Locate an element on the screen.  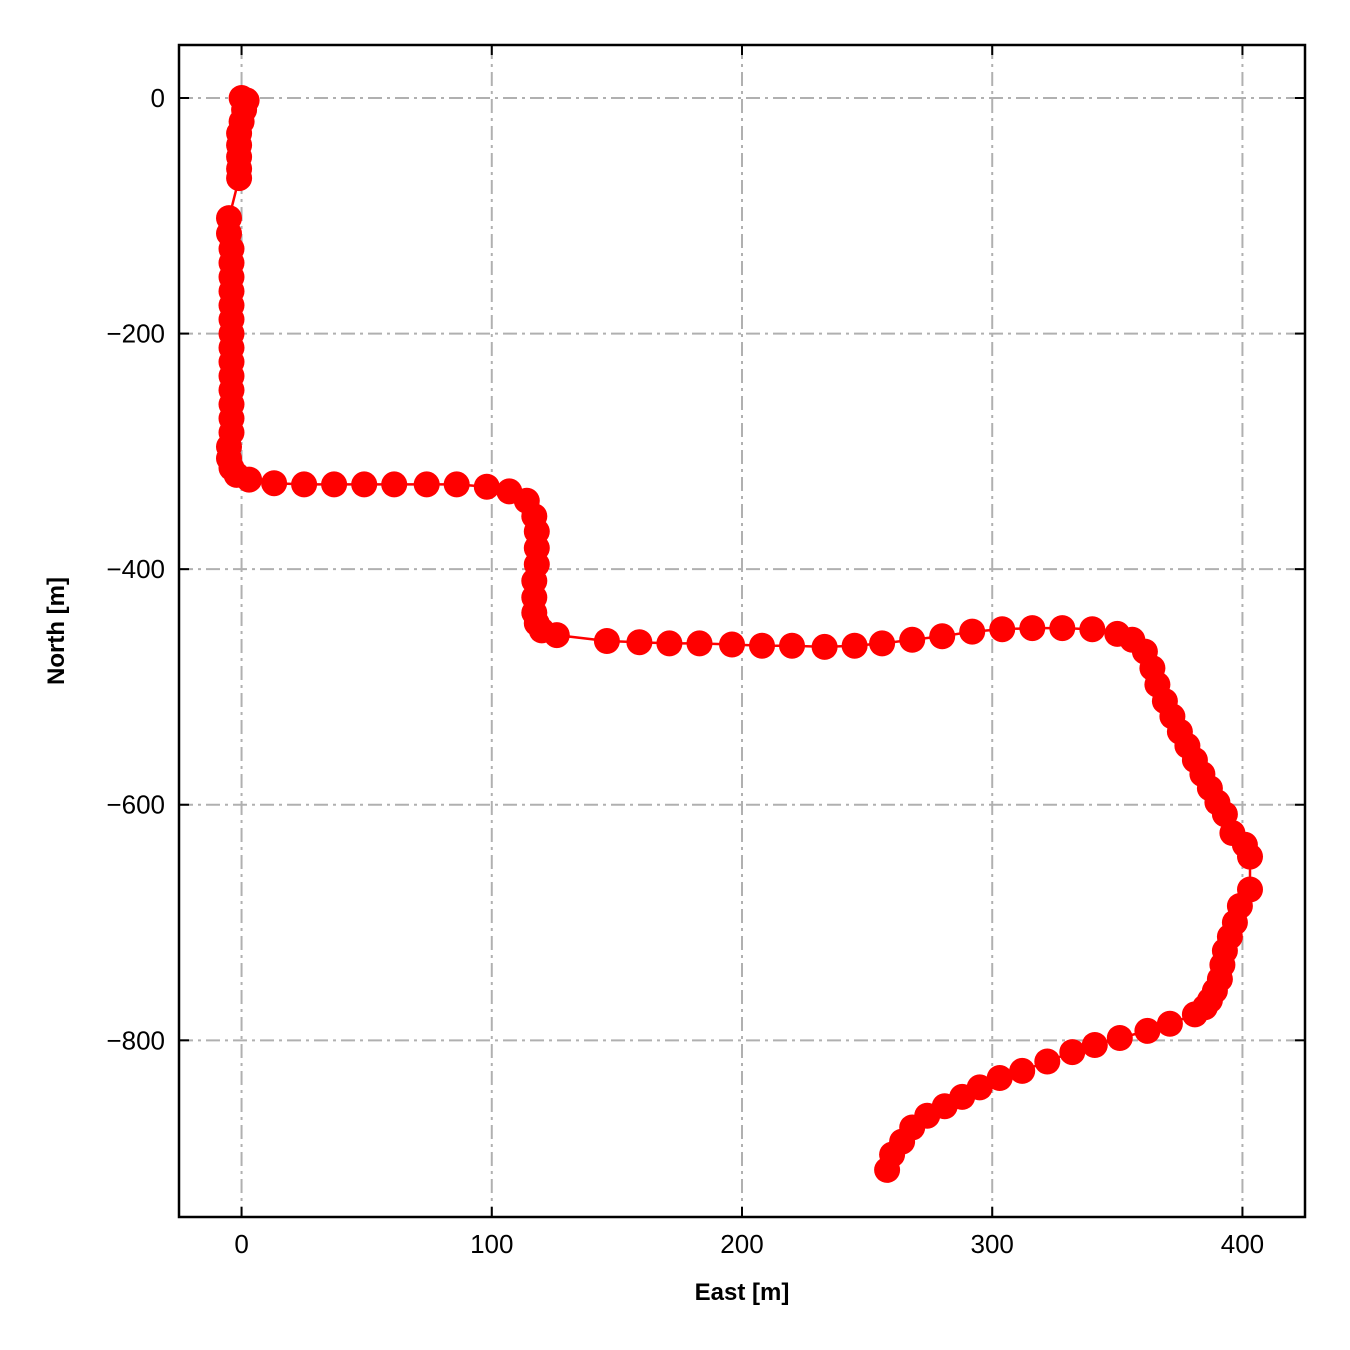
y-tick-label: 0 is located at coordinates (158, 98).